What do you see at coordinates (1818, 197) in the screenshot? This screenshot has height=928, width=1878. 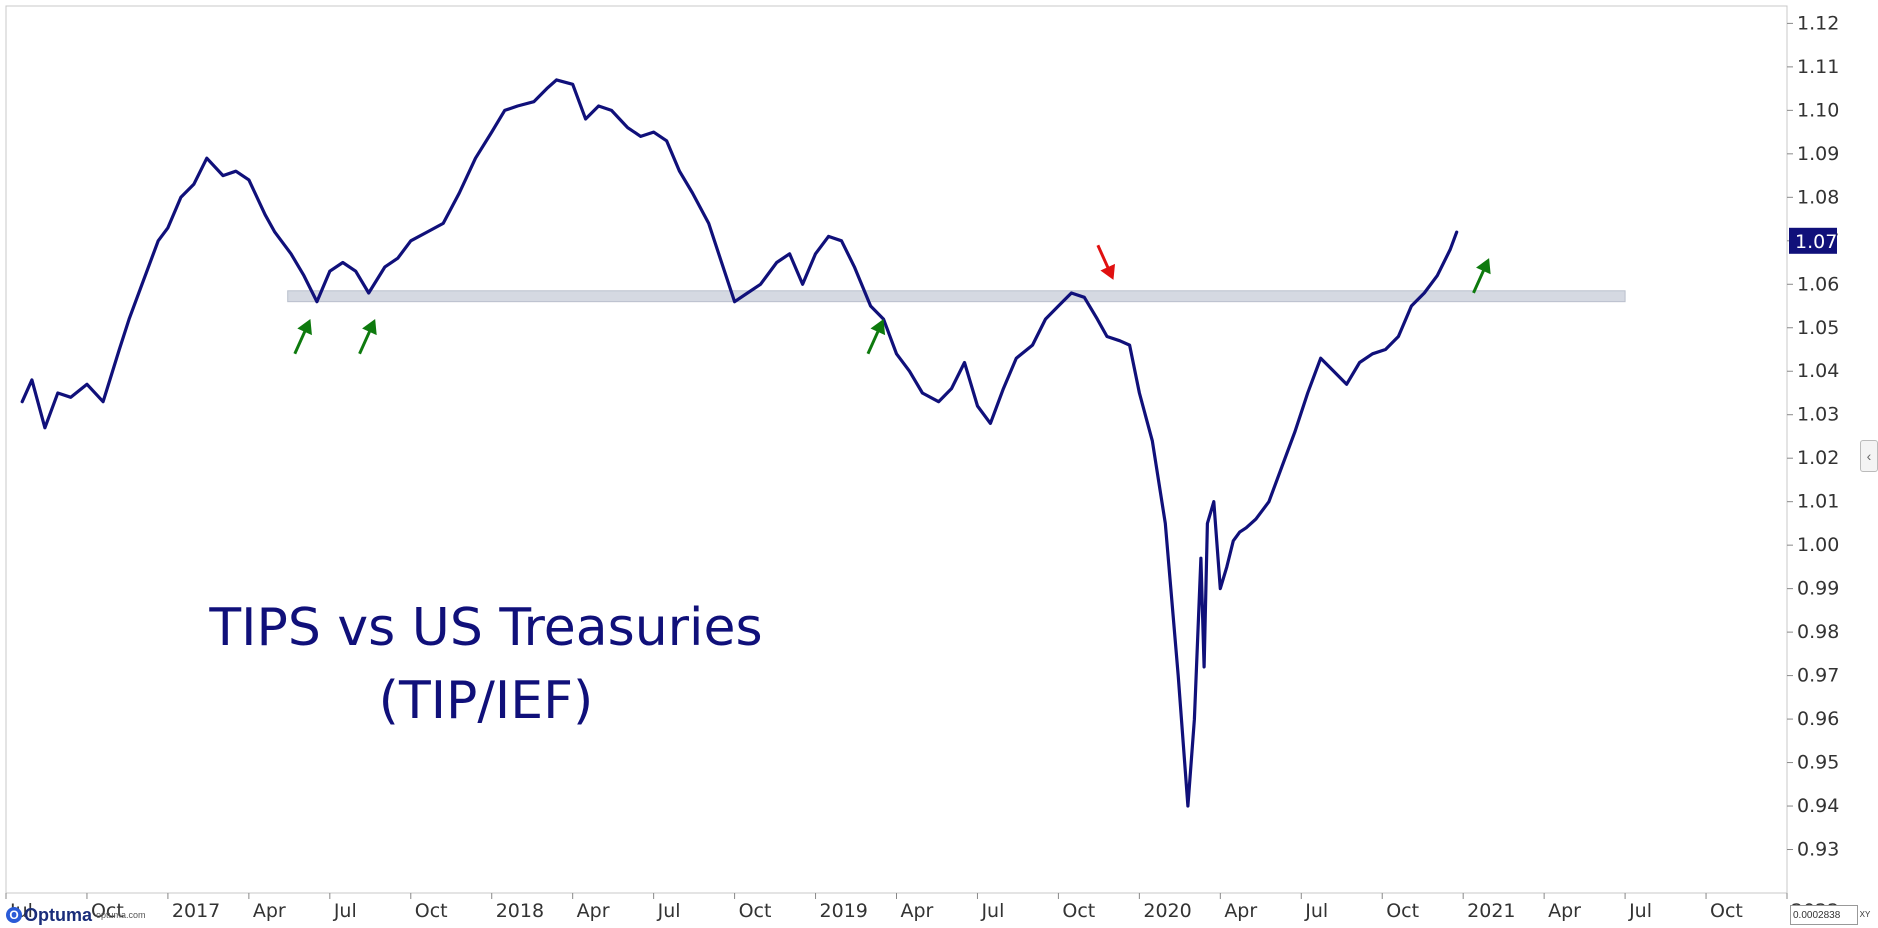 I see `y-tick-label: 1.08` at bounding box center [1818, 197].